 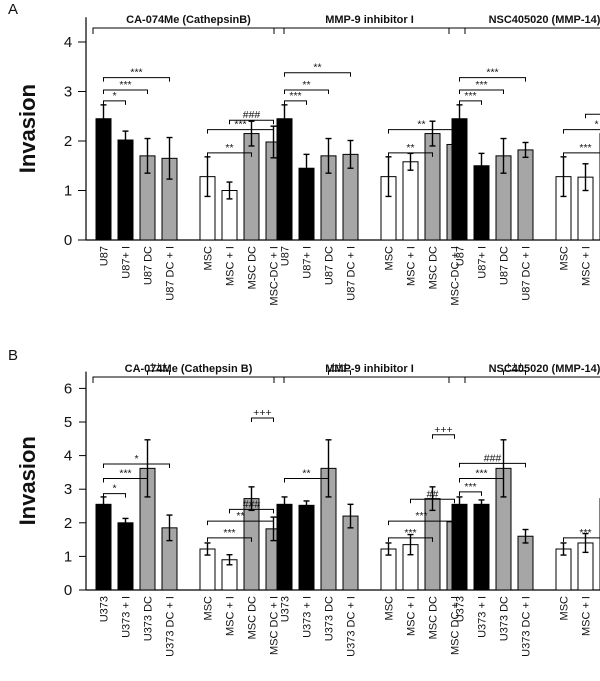 What do you see at coordinates (483, 262) in the screenshot?
I see `category-label: U87+ I` at bounding box center [483, 262].